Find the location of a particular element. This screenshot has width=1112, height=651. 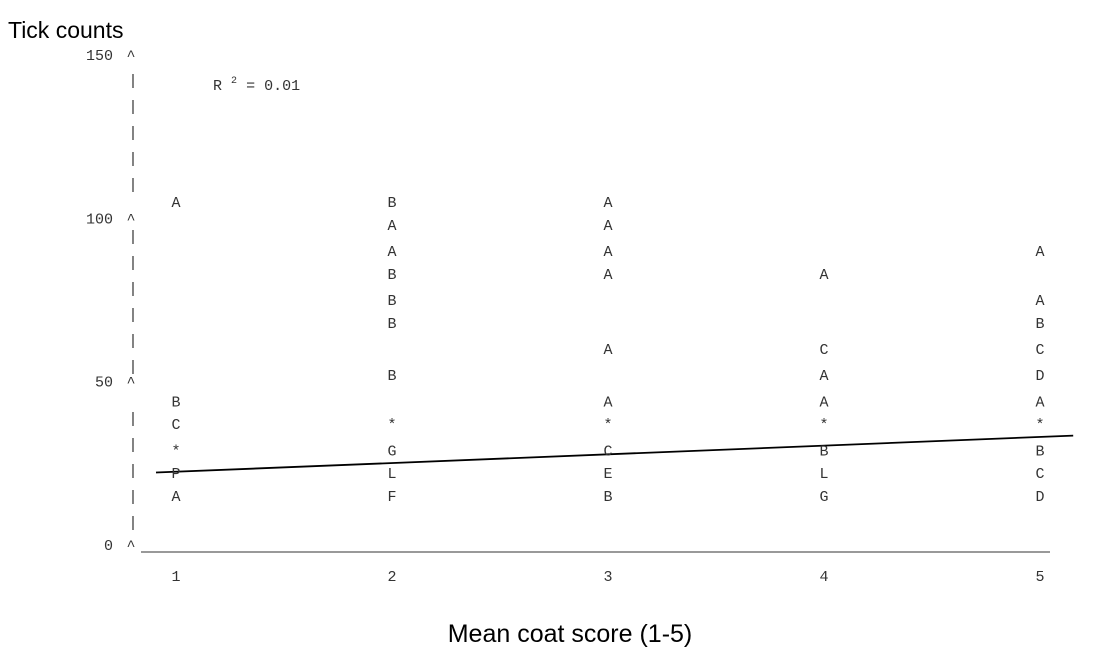

r-squared-annotation: R 2 = 0.01 is located at coordinates (256, 83).